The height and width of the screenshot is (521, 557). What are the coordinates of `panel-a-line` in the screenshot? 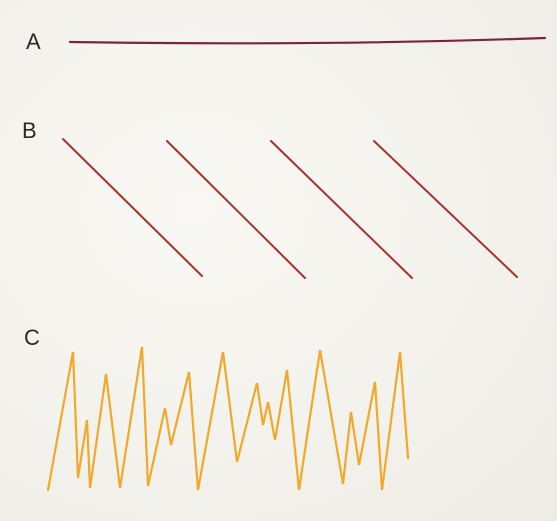 It's located at (307, 40).